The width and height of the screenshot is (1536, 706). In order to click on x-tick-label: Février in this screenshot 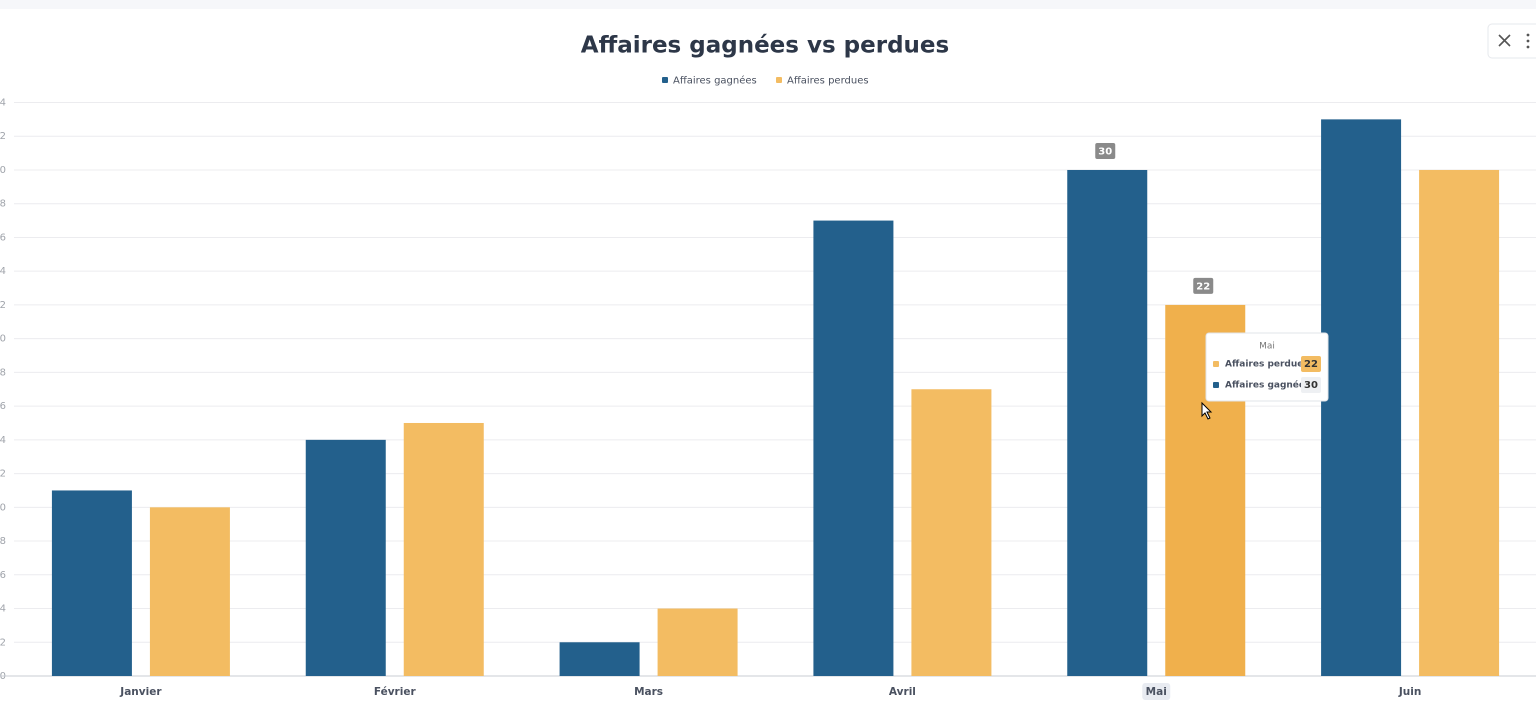, I will do `click(395, 692)`.